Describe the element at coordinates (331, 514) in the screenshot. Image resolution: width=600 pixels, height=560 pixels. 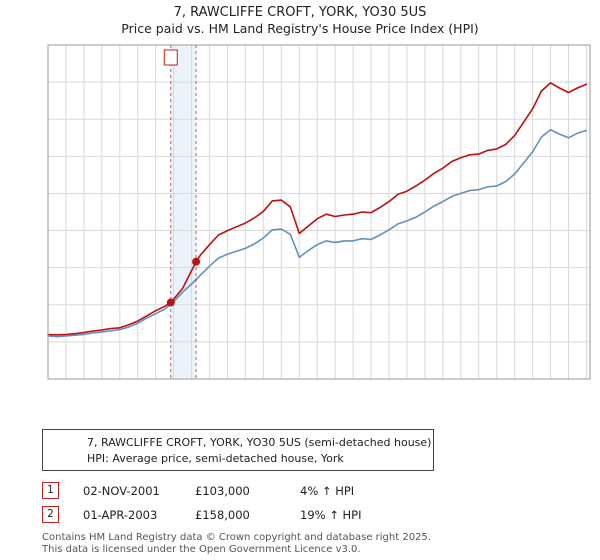
I see `transaction-2-hpi-change: 19% ↑ HPI` at that location.